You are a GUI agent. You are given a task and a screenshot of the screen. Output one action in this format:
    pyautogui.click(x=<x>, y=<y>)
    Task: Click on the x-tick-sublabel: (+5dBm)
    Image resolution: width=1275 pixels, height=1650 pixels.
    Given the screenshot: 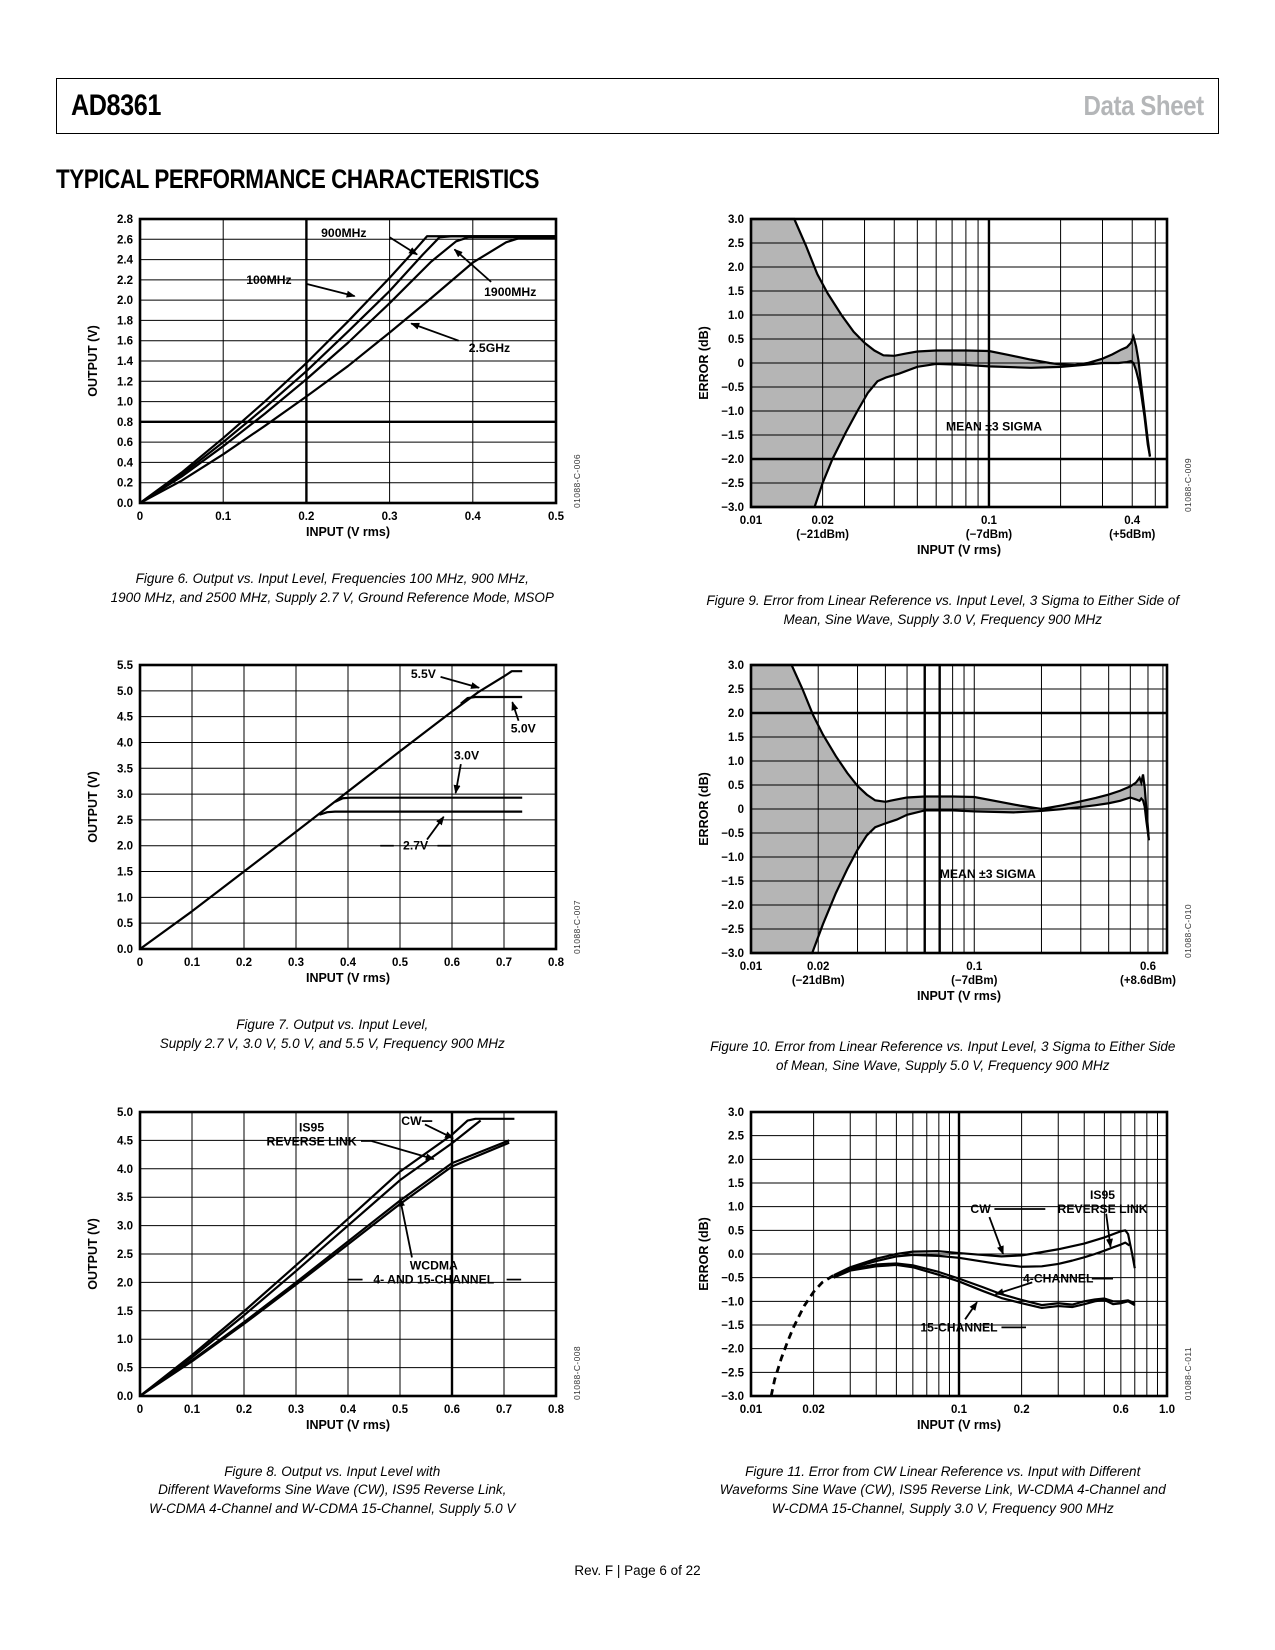 What is the action you would take?
    pyautogui.click(x=1132, y=535)
    